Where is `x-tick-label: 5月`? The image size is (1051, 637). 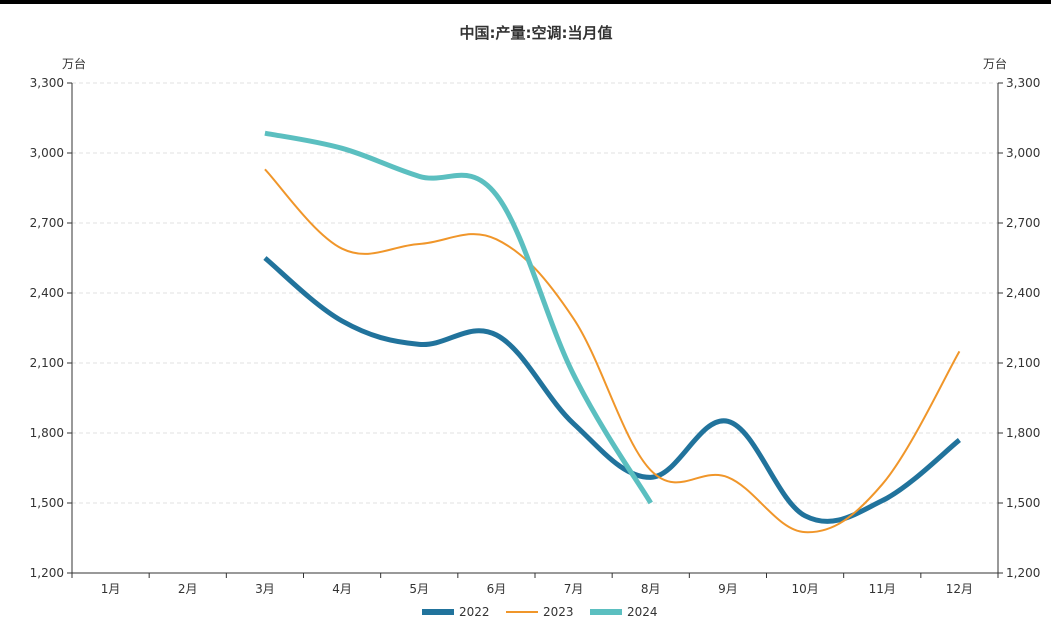 x-tick-label: 5月 is located at coordinates (419, 589).